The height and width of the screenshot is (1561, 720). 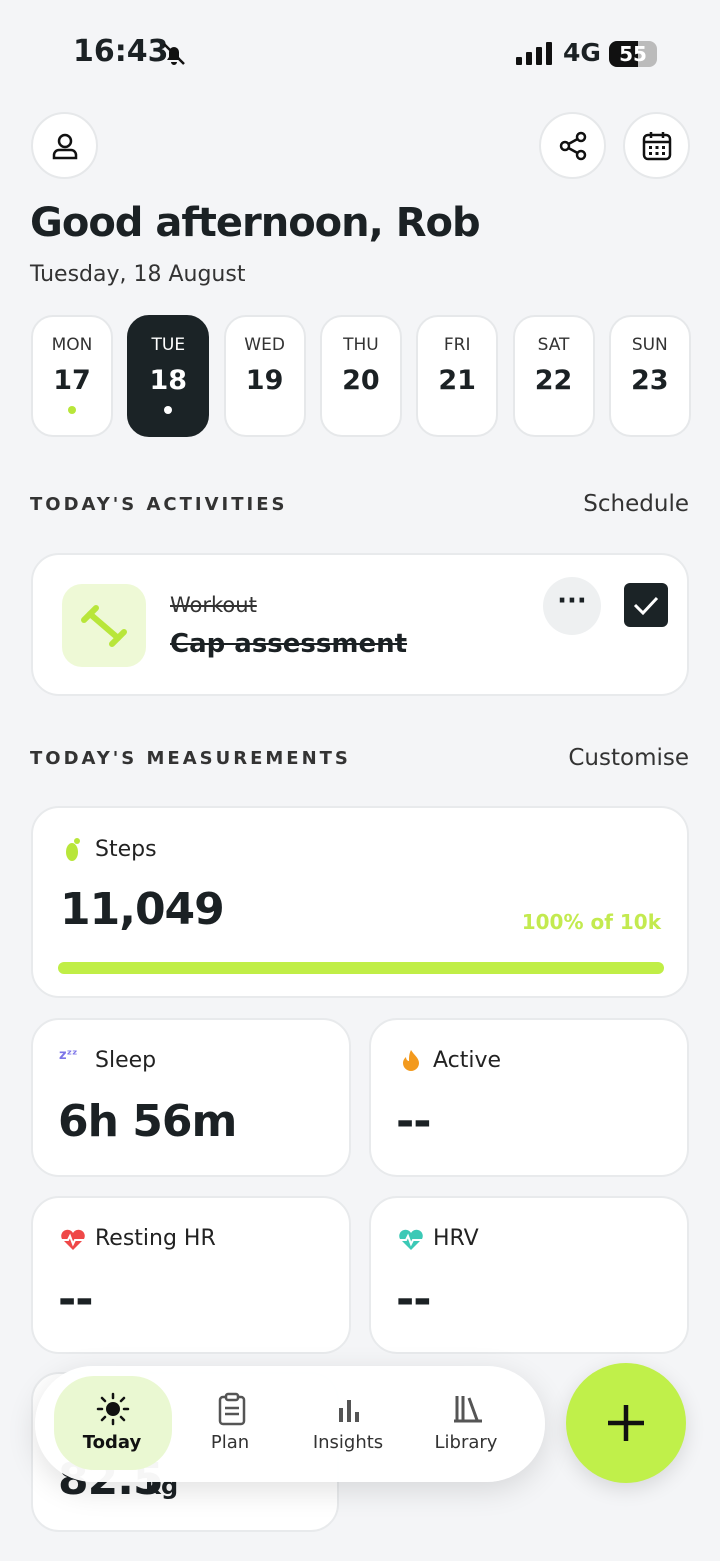 What do you see at coordinates (626, 1423) in the screenshot?
I see `add-button` at bounding box center [626, 1423].